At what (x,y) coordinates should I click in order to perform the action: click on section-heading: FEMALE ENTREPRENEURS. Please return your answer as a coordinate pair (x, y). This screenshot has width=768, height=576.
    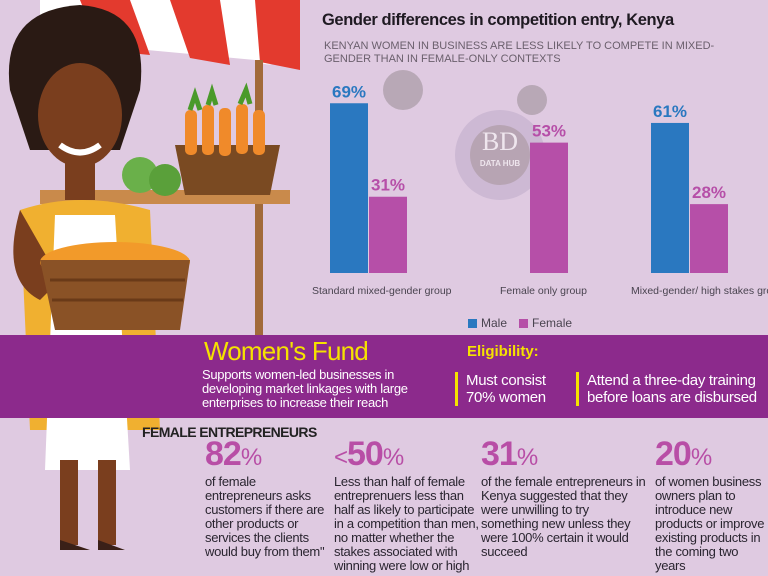
    Looking at the image, I should click on (229, 432).